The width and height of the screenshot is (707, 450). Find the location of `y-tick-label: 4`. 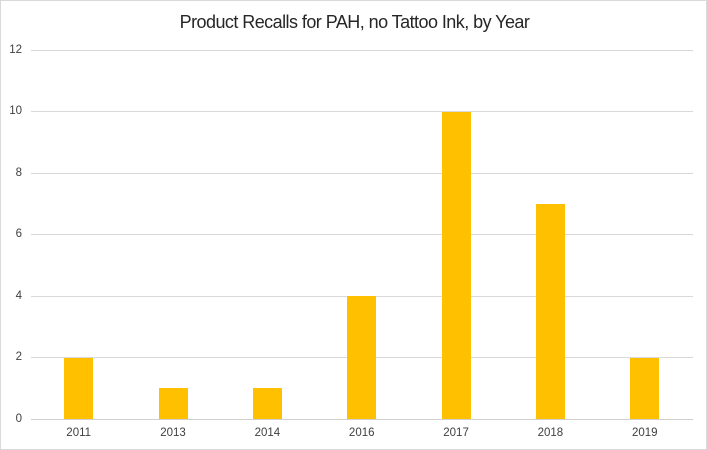

y-tick-label: 4 is located at coordinates (18, 295).